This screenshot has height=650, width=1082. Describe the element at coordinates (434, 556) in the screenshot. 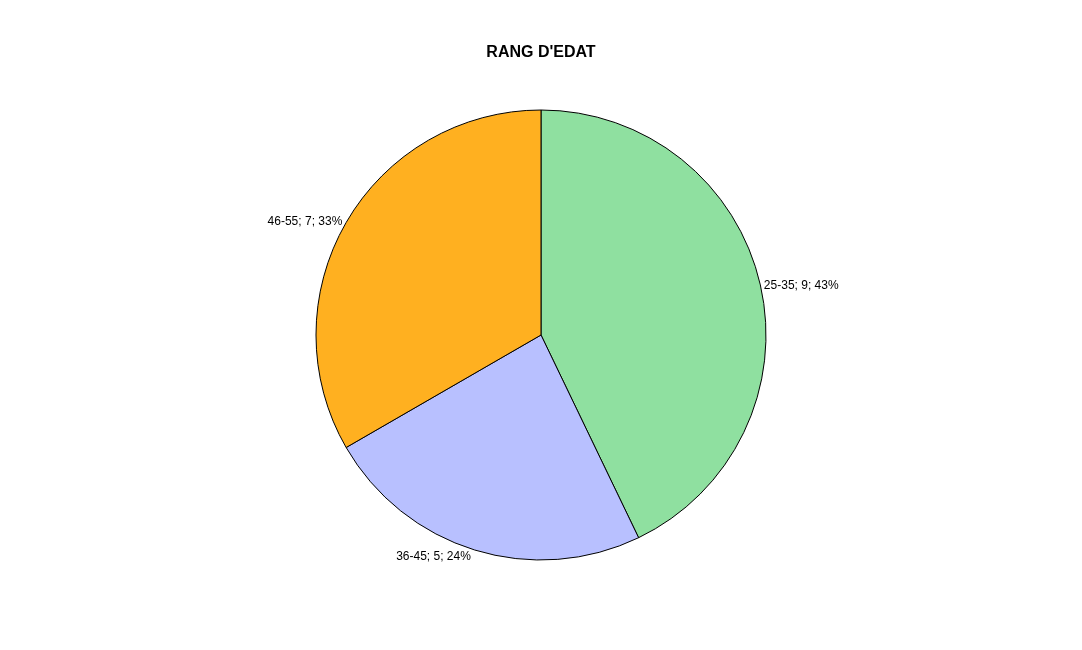

I see `slice-label: 36-45; 5; 24%` at that location.